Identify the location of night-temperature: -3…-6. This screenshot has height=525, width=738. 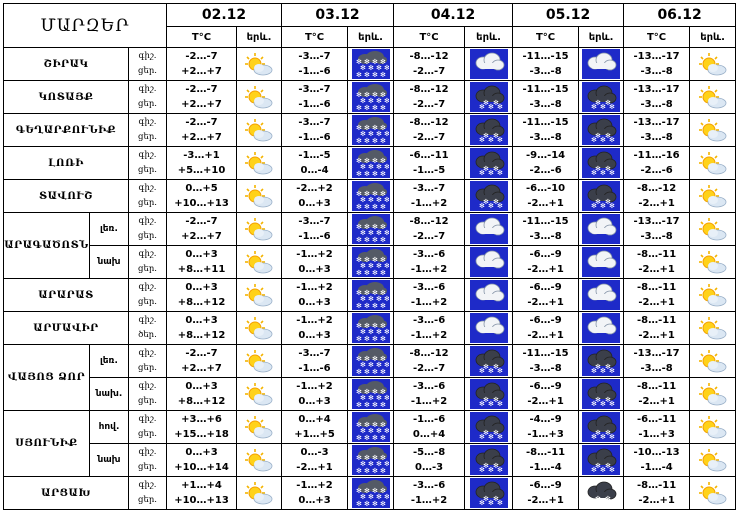
(429, 287).